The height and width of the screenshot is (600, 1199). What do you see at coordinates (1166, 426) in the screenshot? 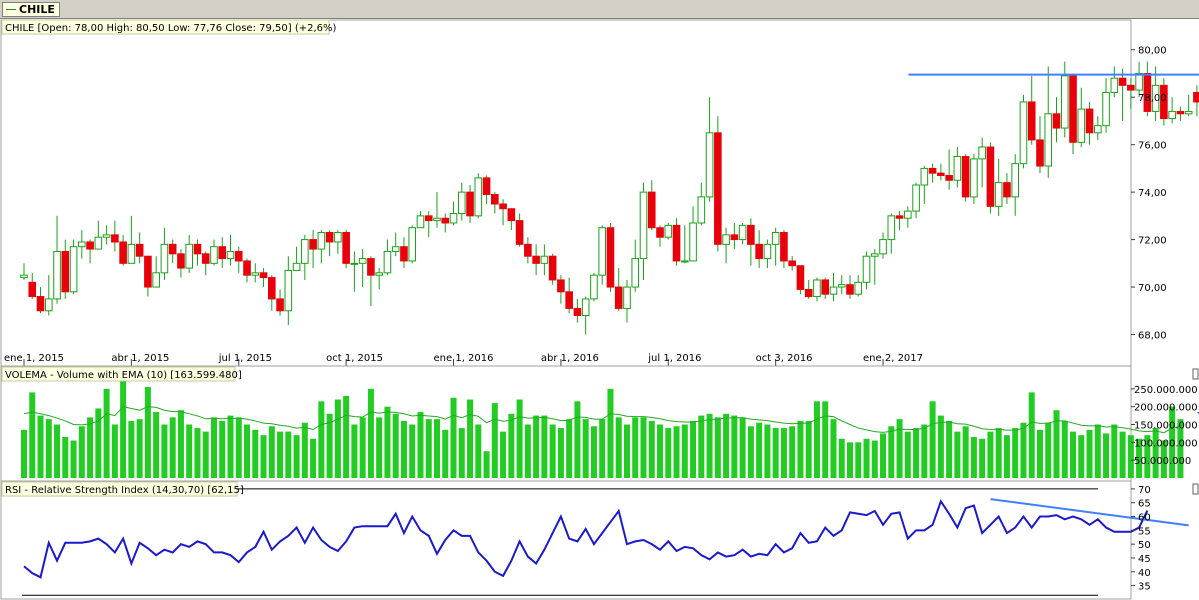
I see `volume-y-tick-label: 150.000.000` at bounding box center [1166, 426].